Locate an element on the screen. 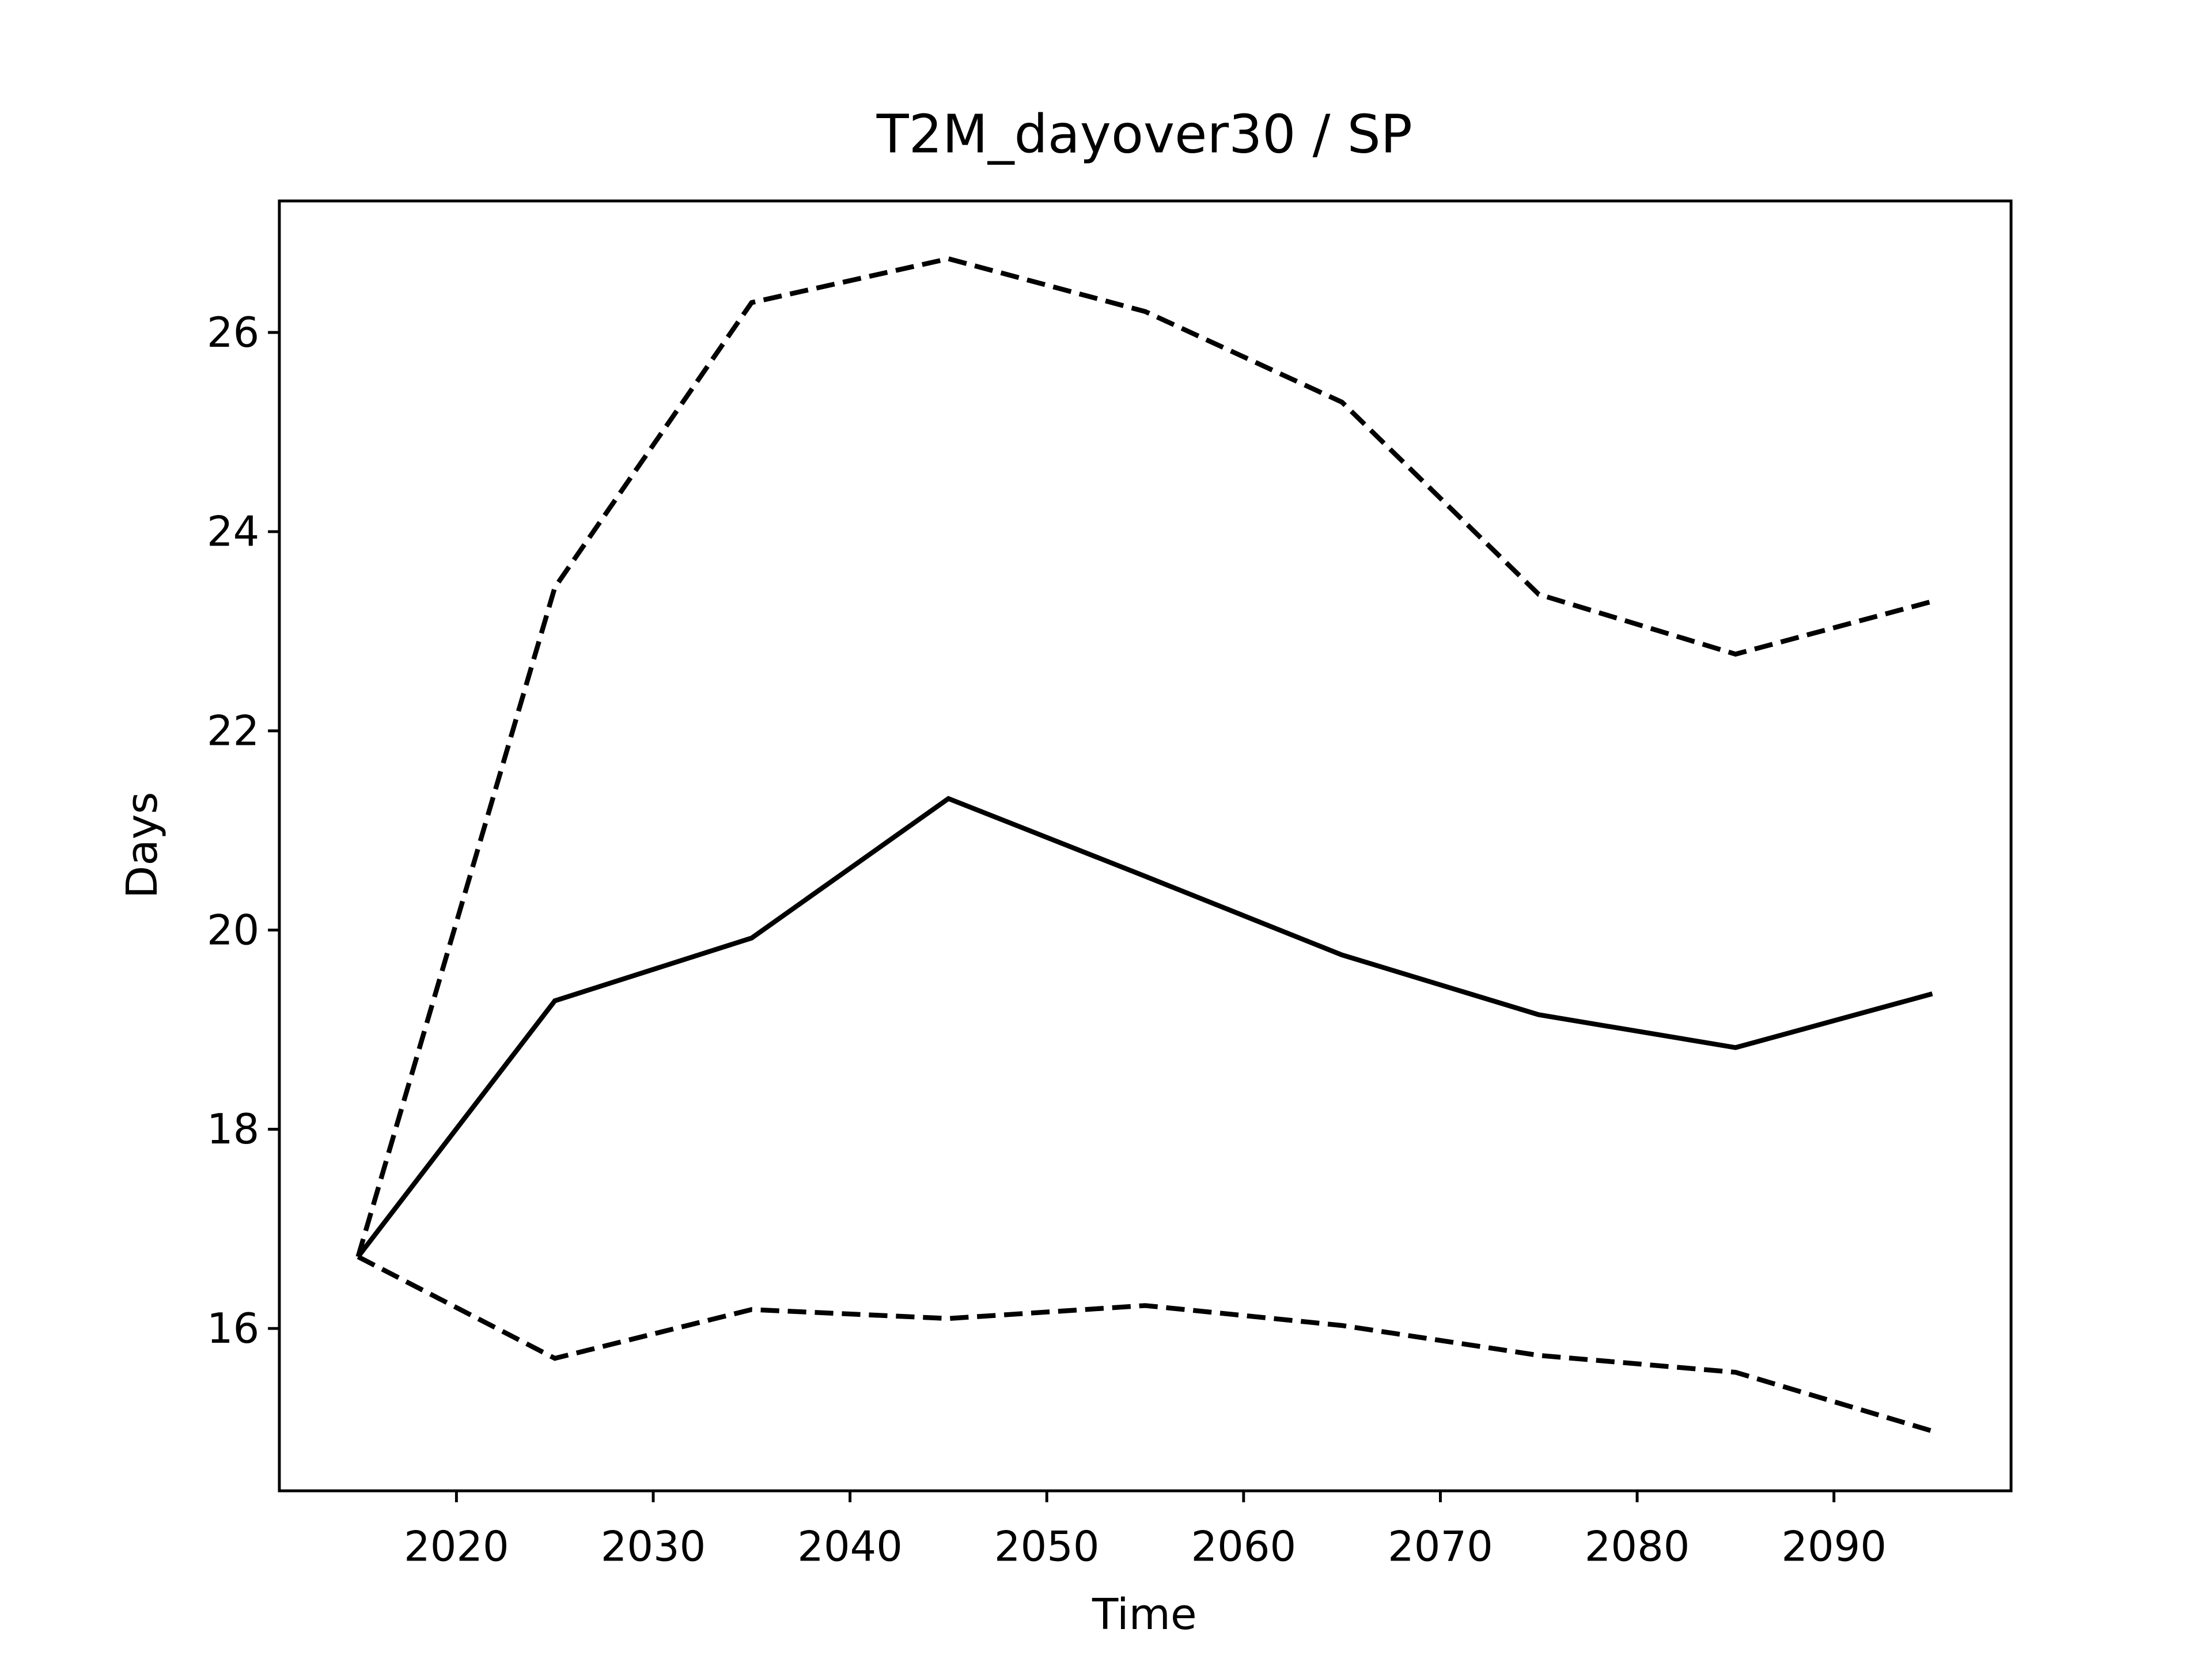  y-tick-label: 16 is located at coordinates (233, 1328).